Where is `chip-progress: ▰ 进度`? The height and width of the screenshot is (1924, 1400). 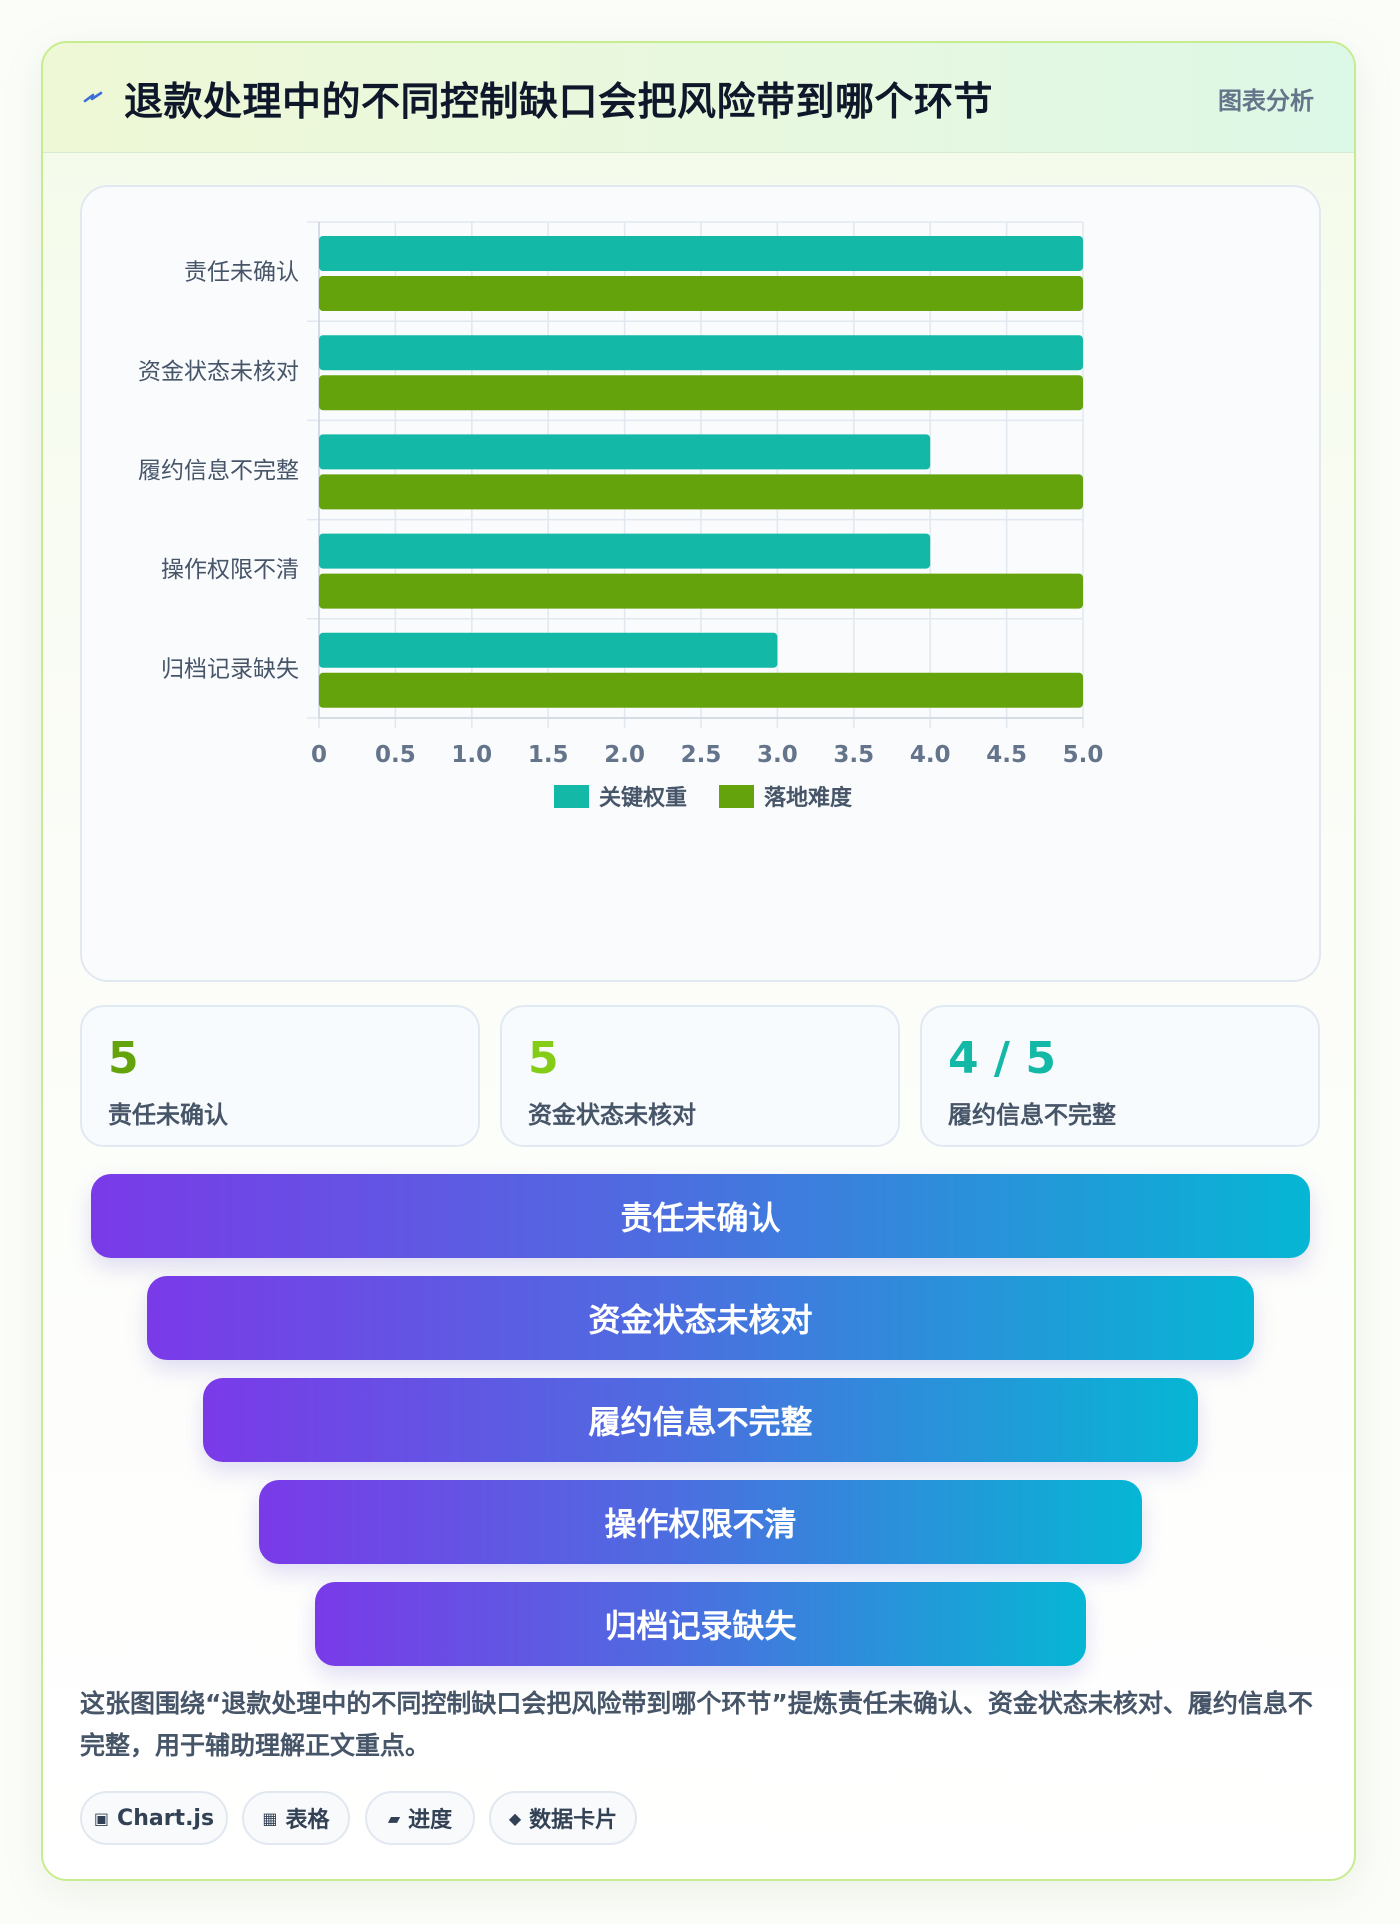 chip-progress: ▰ 进度 is located at coordinates (420, 1818).